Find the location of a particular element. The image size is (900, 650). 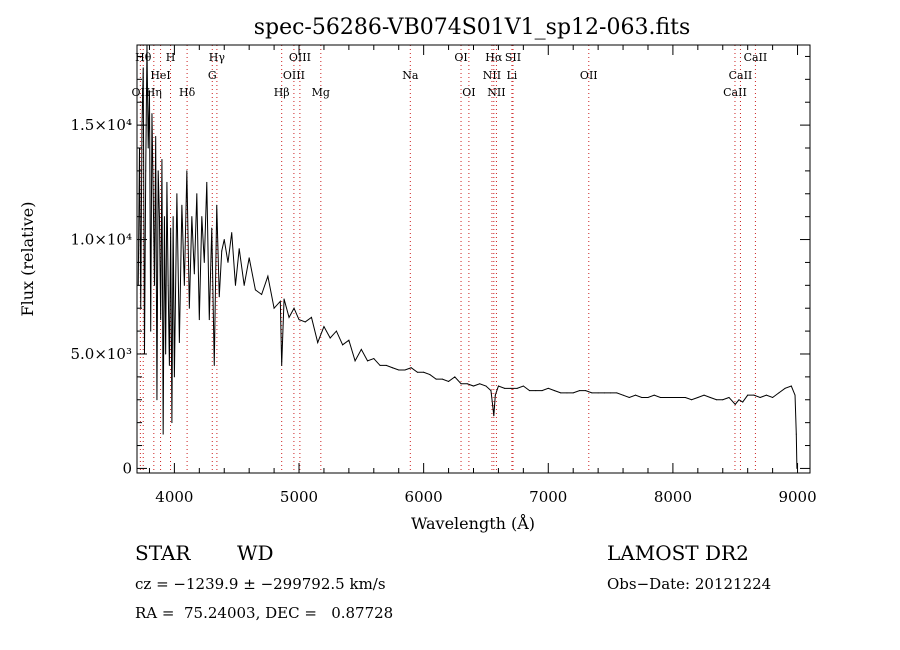

y-tick-label: 0 is located at coordinates (127, 468).